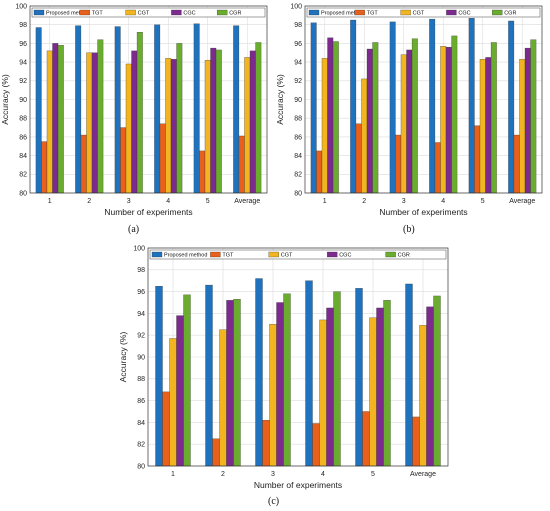 This screenshot has height=511, width=550. Describe the element at coordinates (298, 193) in the screenshot. I see `y-tick-label: 80` at that location.